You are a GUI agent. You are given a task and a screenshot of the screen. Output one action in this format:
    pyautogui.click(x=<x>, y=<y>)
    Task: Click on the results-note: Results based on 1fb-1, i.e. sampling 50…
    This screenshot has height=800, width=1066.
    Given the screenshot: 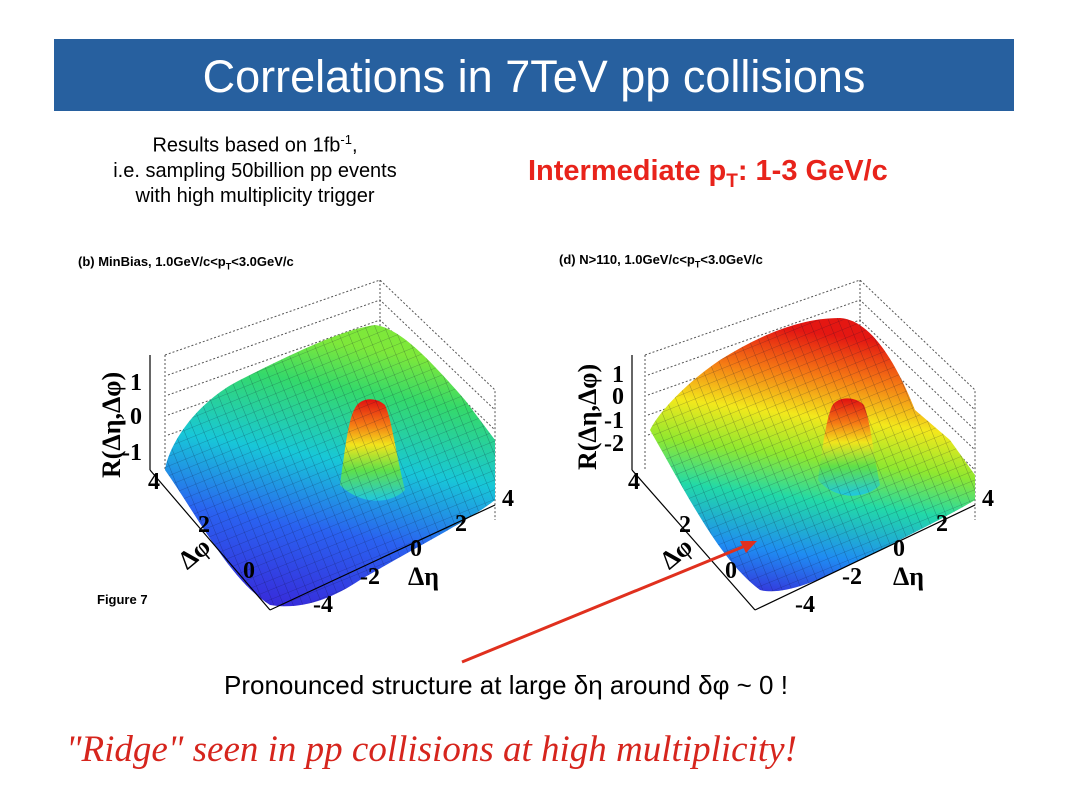 What is the action you would take?
    pyautogui.click(x=255, y=168)
    